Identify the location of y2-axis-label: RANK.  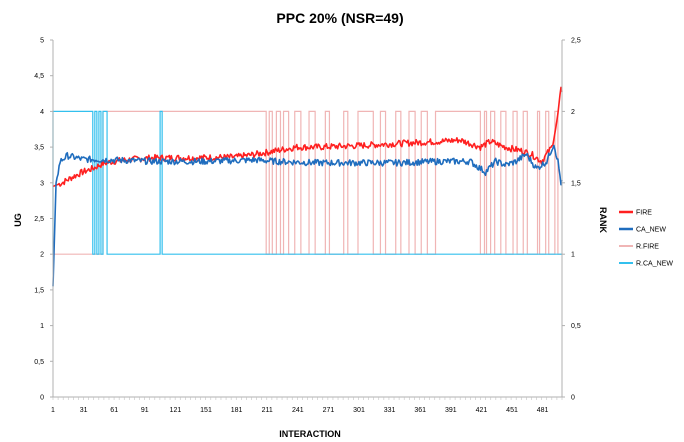
(603, 220).